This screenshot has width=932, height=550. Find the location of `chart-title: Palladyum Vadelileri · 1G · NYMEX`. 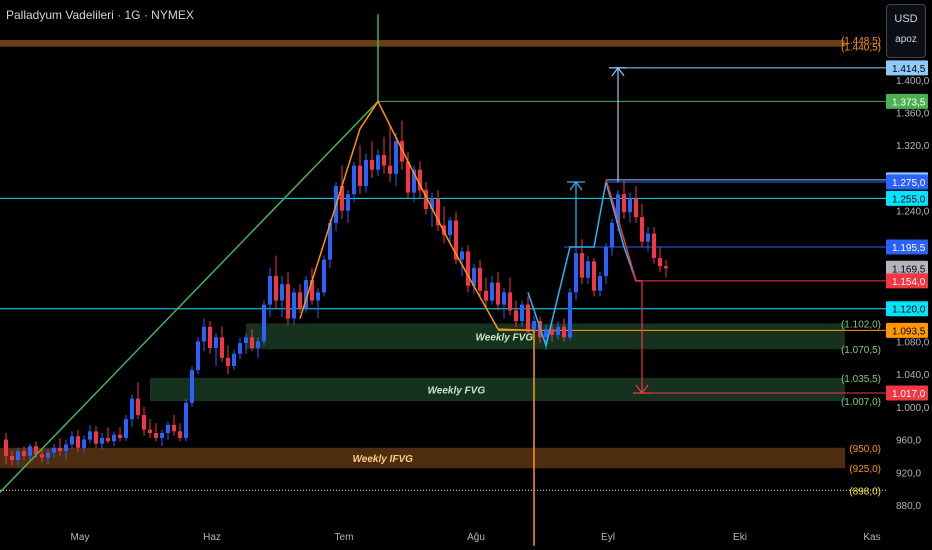

chart-title: Palladyum Vadelileri · 1G · NYMEX is located at coordinates (100, 15).